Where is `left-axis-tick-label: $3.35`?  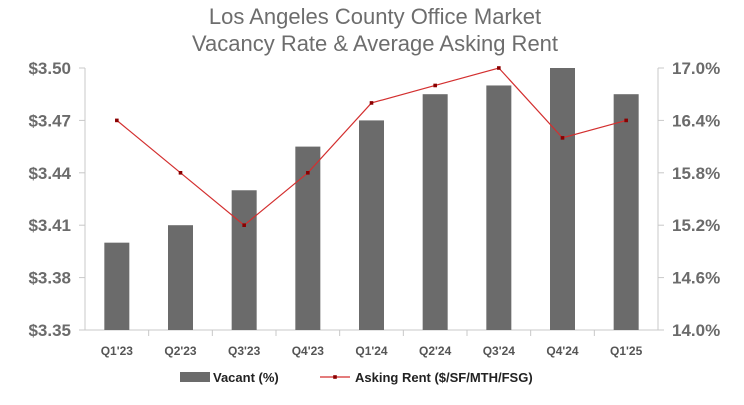
left-axis-tick-label: $3.35 is located at coordinates (49, 330).